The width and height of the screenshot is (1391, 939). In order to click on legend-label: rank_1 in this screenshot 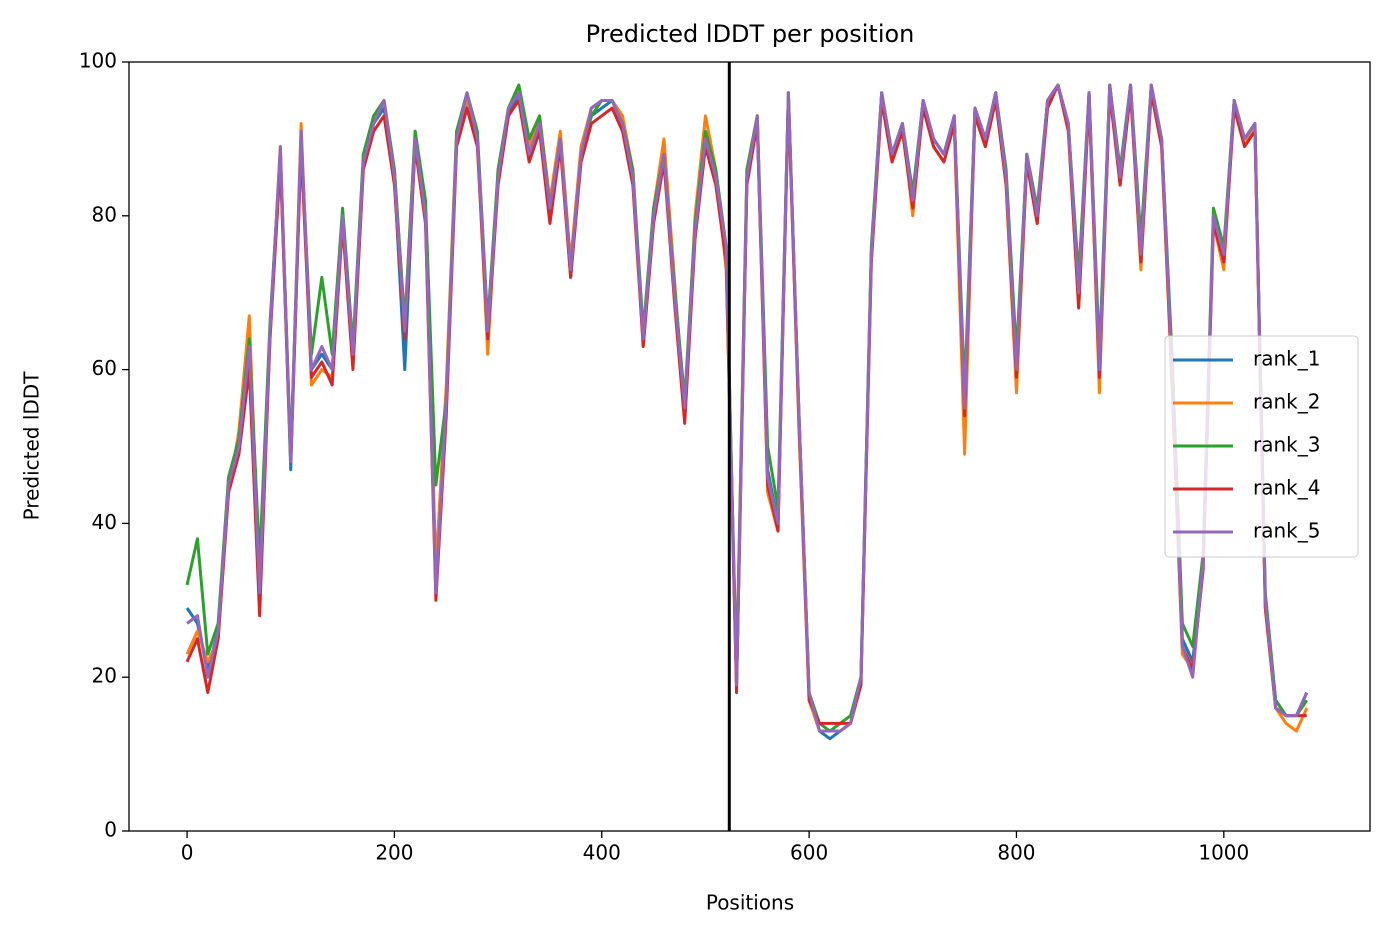, I will do `click(1286, 359)`.